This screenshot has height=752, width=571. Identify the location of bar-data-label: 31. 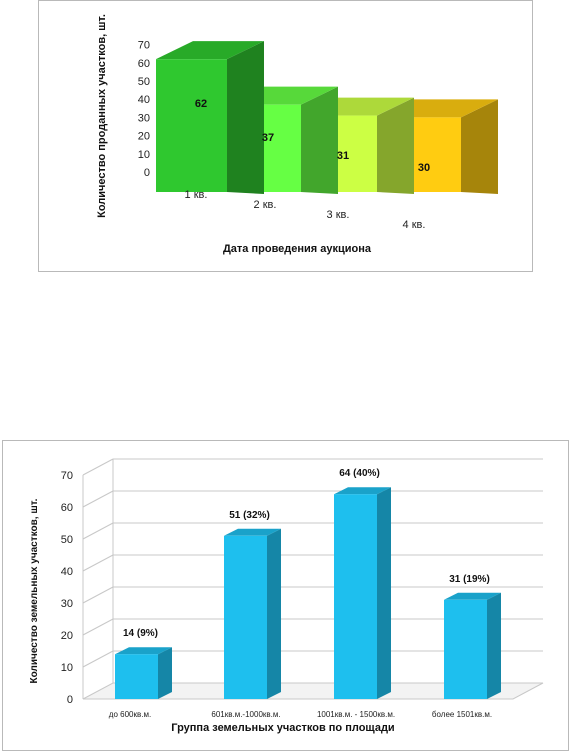
(343, 156).